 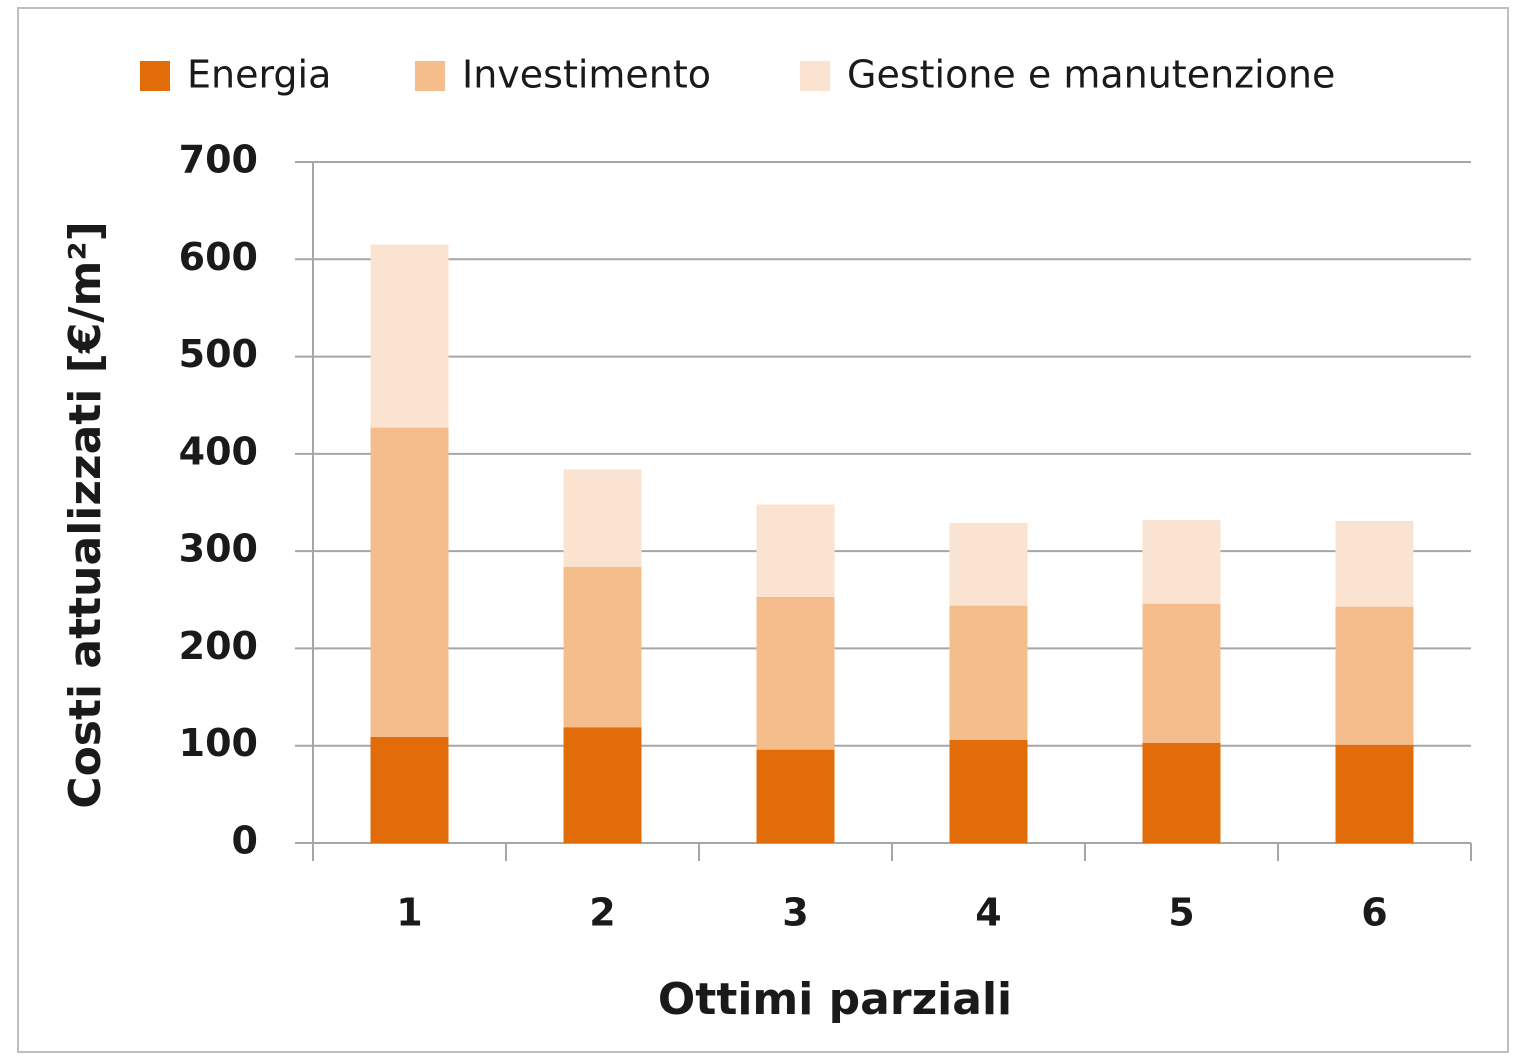 I want to click on y-tick-label: 600, so click(x=218, y=257).